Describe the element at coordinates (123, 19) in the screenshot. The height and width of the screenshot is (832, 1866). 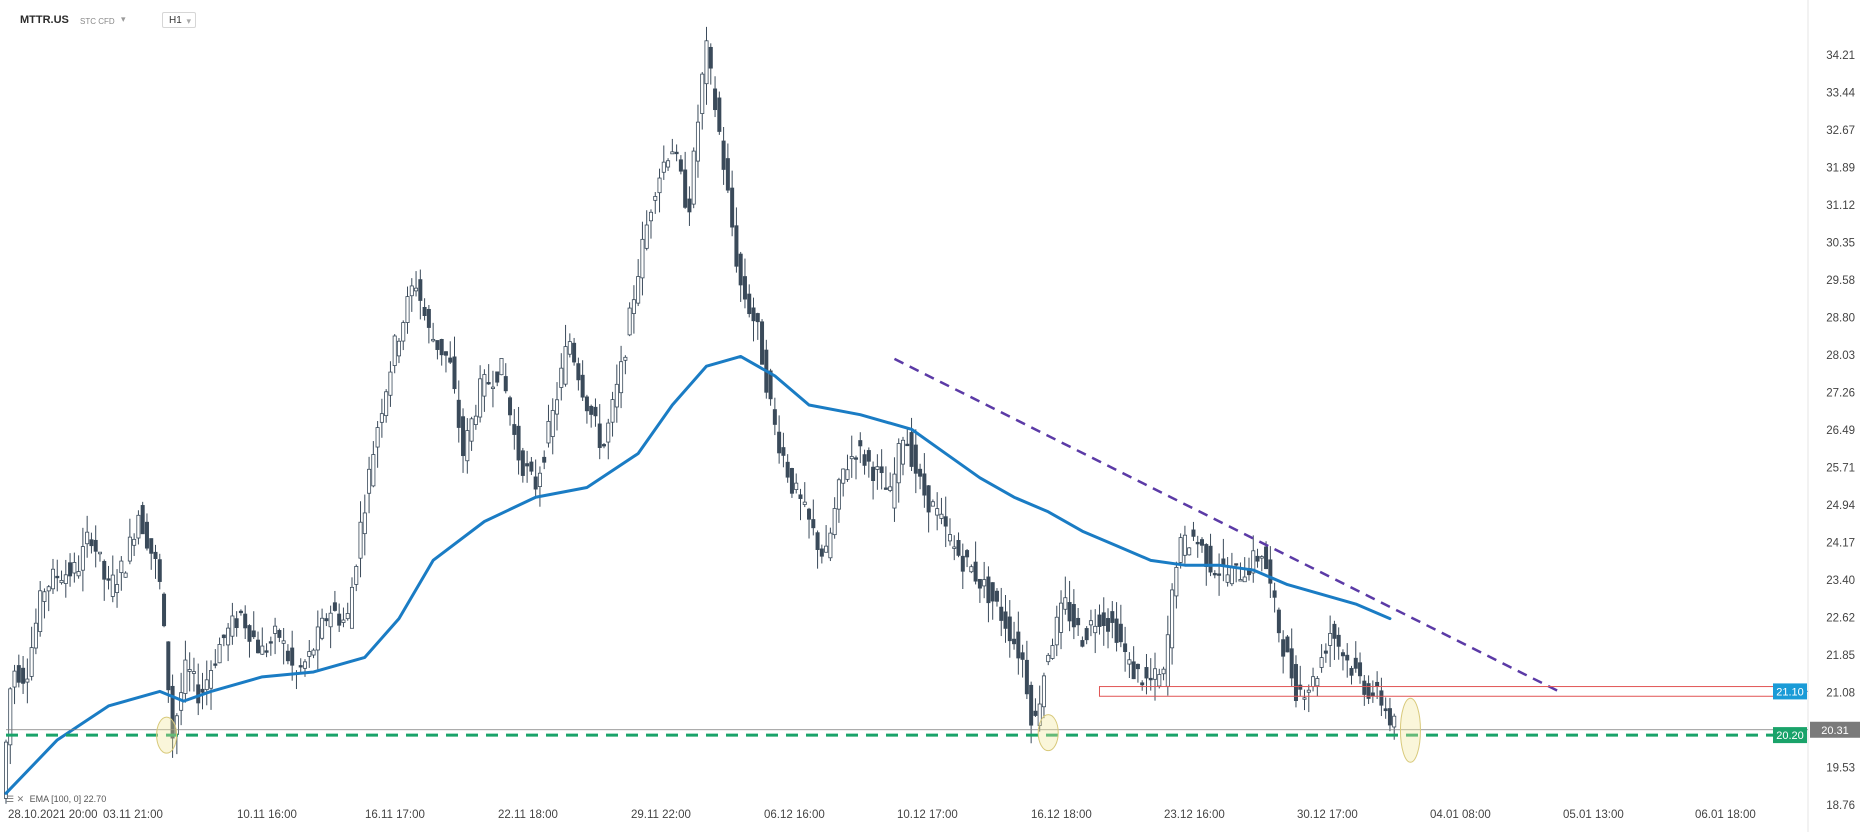
I see `instrument-dropdown-icon: ▾` at that location.